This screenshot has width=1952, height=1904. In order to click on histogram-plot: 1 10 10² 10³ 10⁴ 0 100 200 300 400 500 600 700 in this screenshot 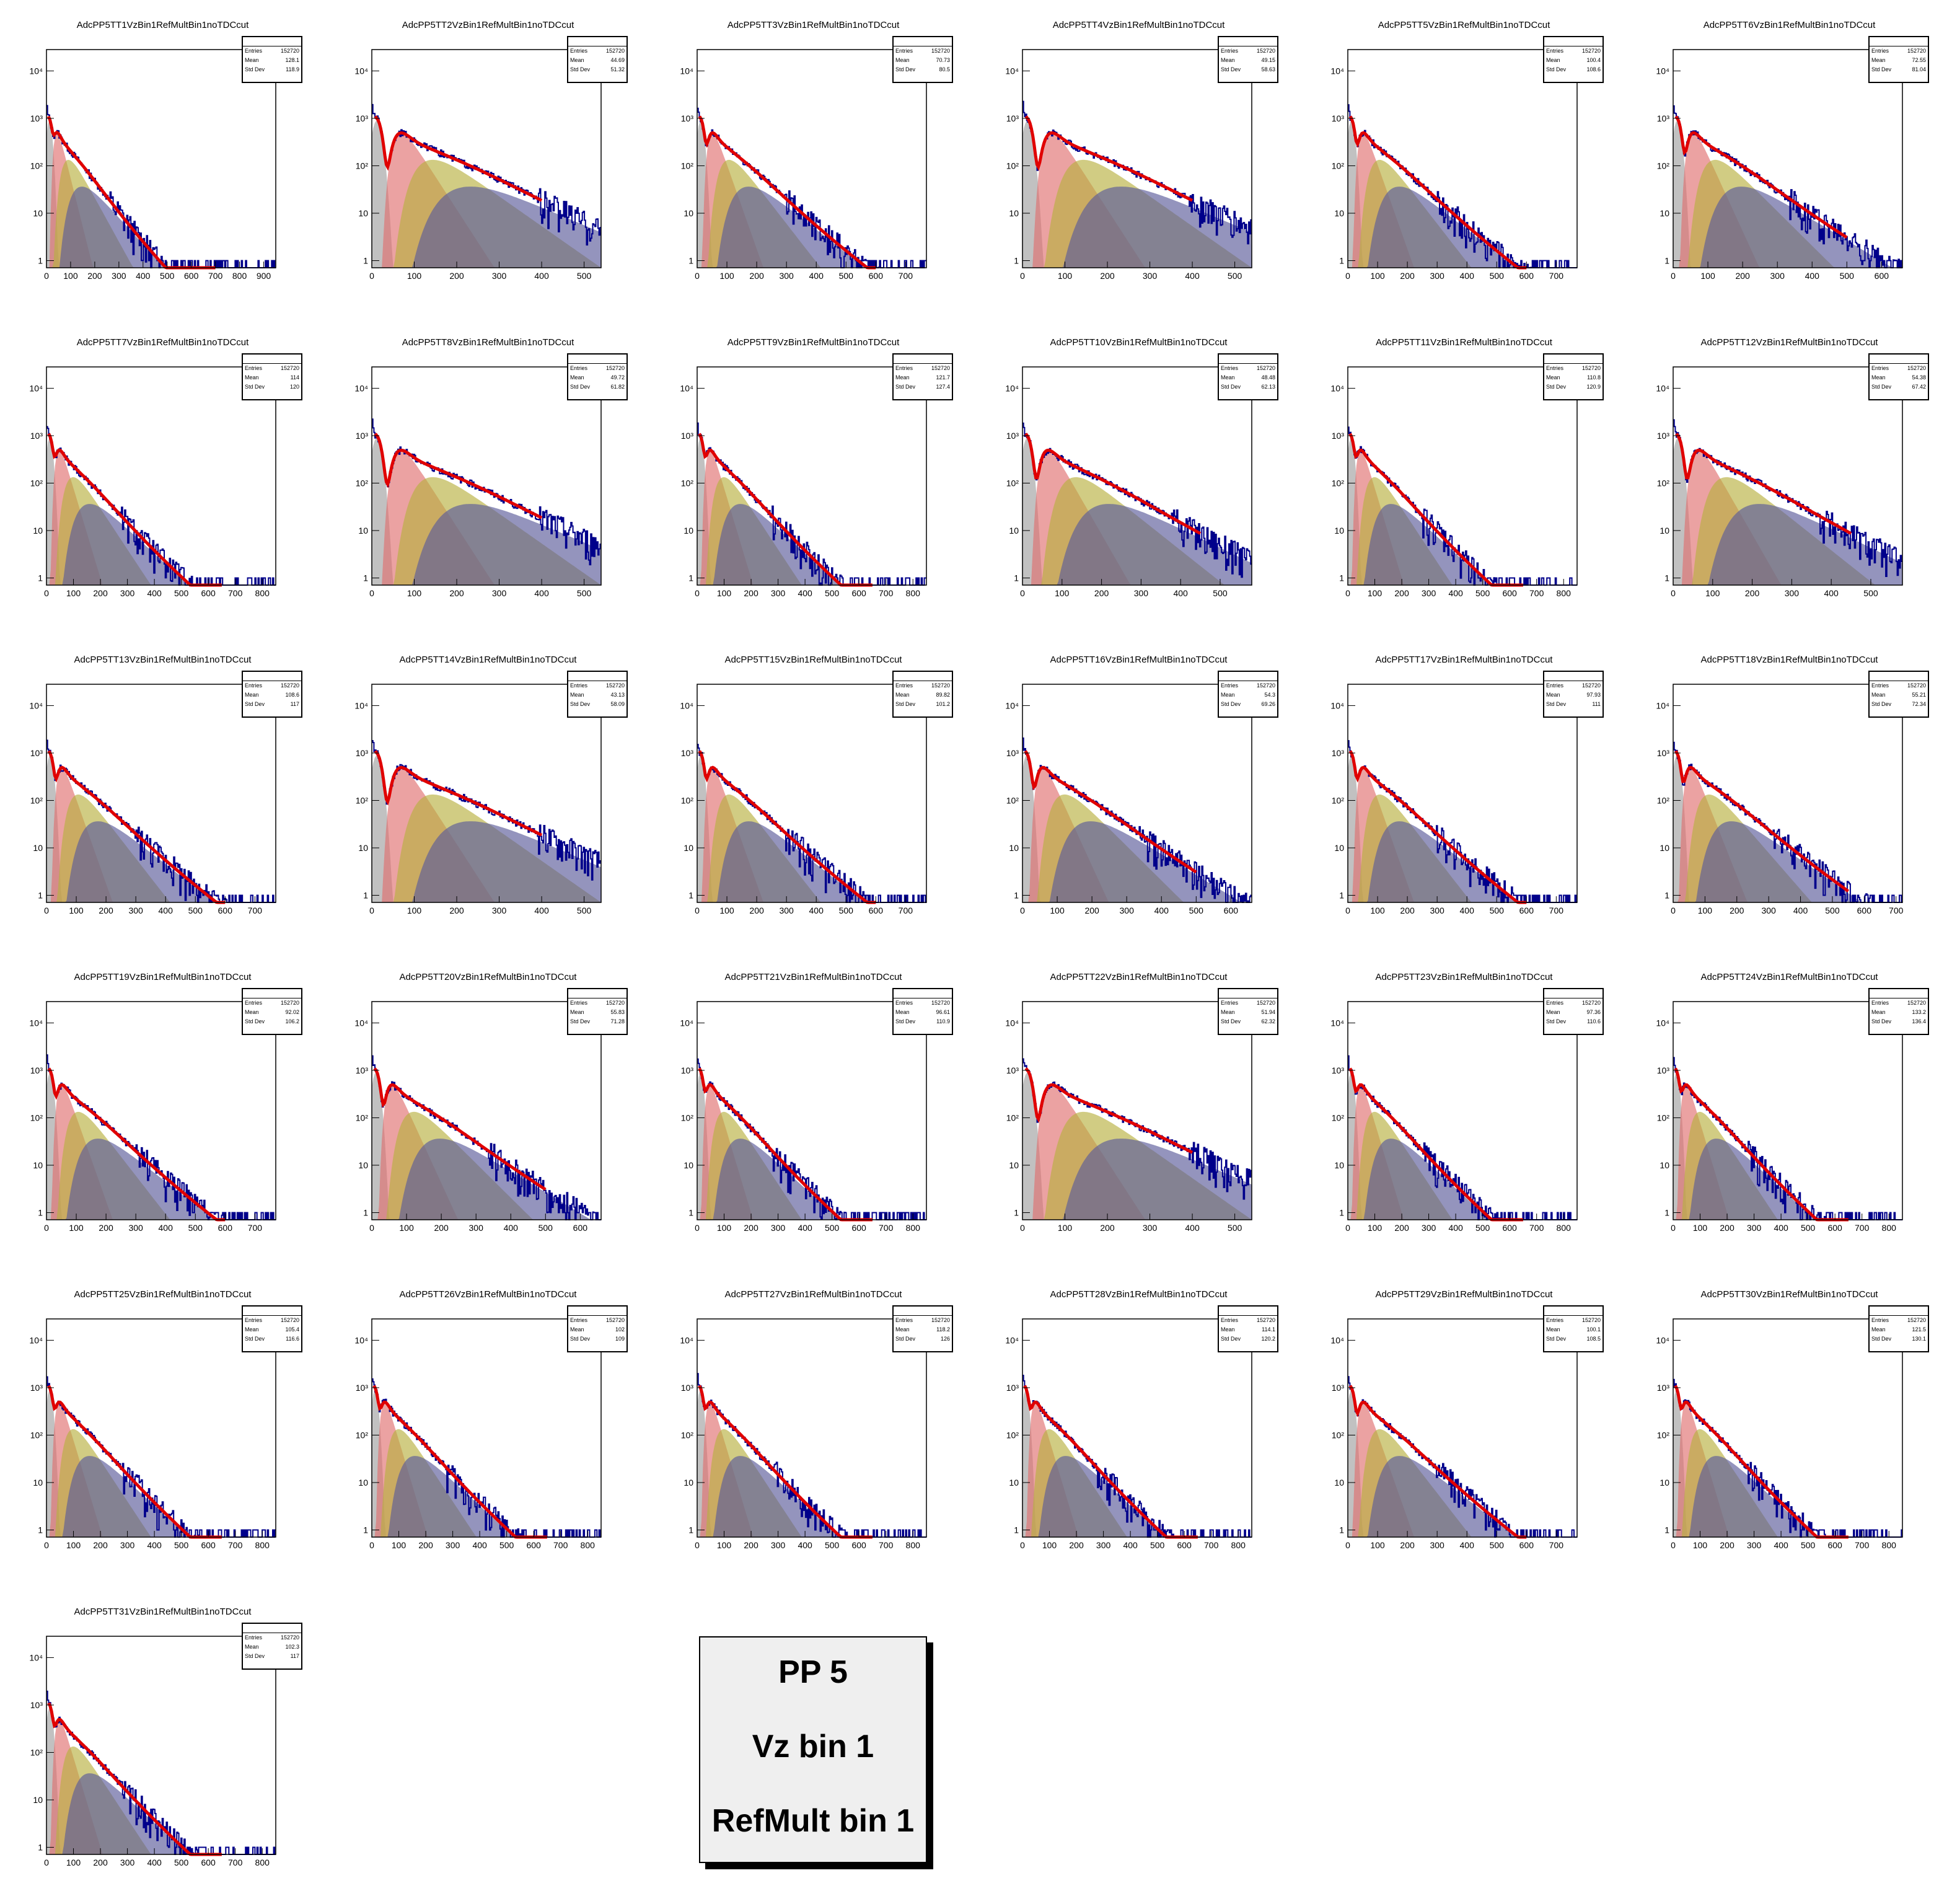, I will do `click(1780, 799)`.